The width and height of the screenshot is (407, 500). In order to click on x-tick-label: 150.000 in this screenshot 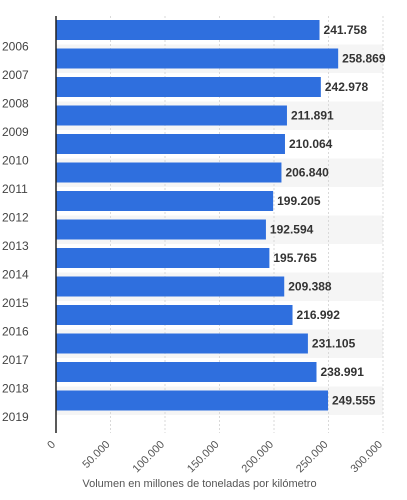, I will do `click(203, 457)`.